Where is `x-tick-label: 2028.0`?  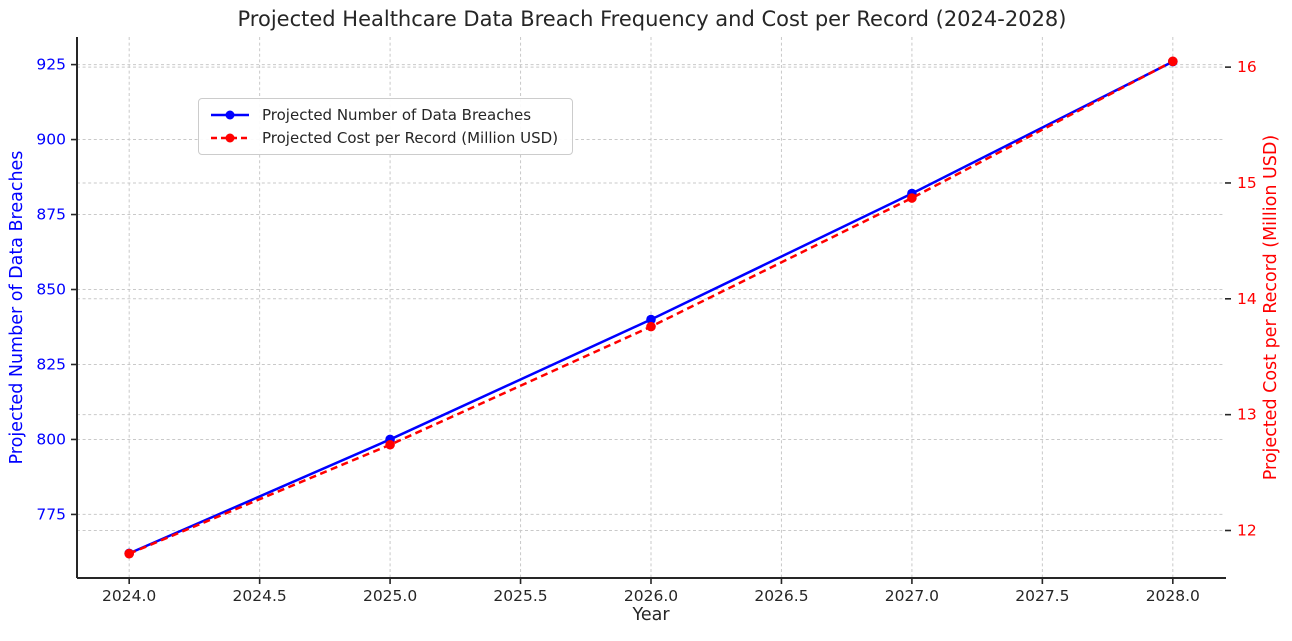
x-tick-label: 2028.0 is located at coordinates (1173, 596).